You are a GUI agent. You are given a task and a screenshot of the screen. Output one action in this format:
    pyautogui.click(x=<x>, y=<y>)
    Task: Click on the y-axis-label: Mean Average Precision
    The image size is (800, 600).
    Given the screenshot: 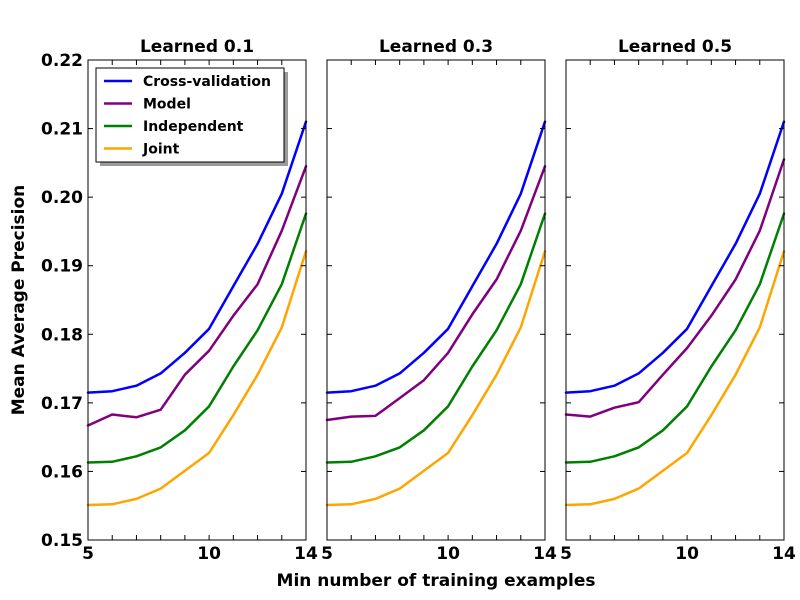 What is the action you would take?
    pyautogui.click(x=19, y=300)
    